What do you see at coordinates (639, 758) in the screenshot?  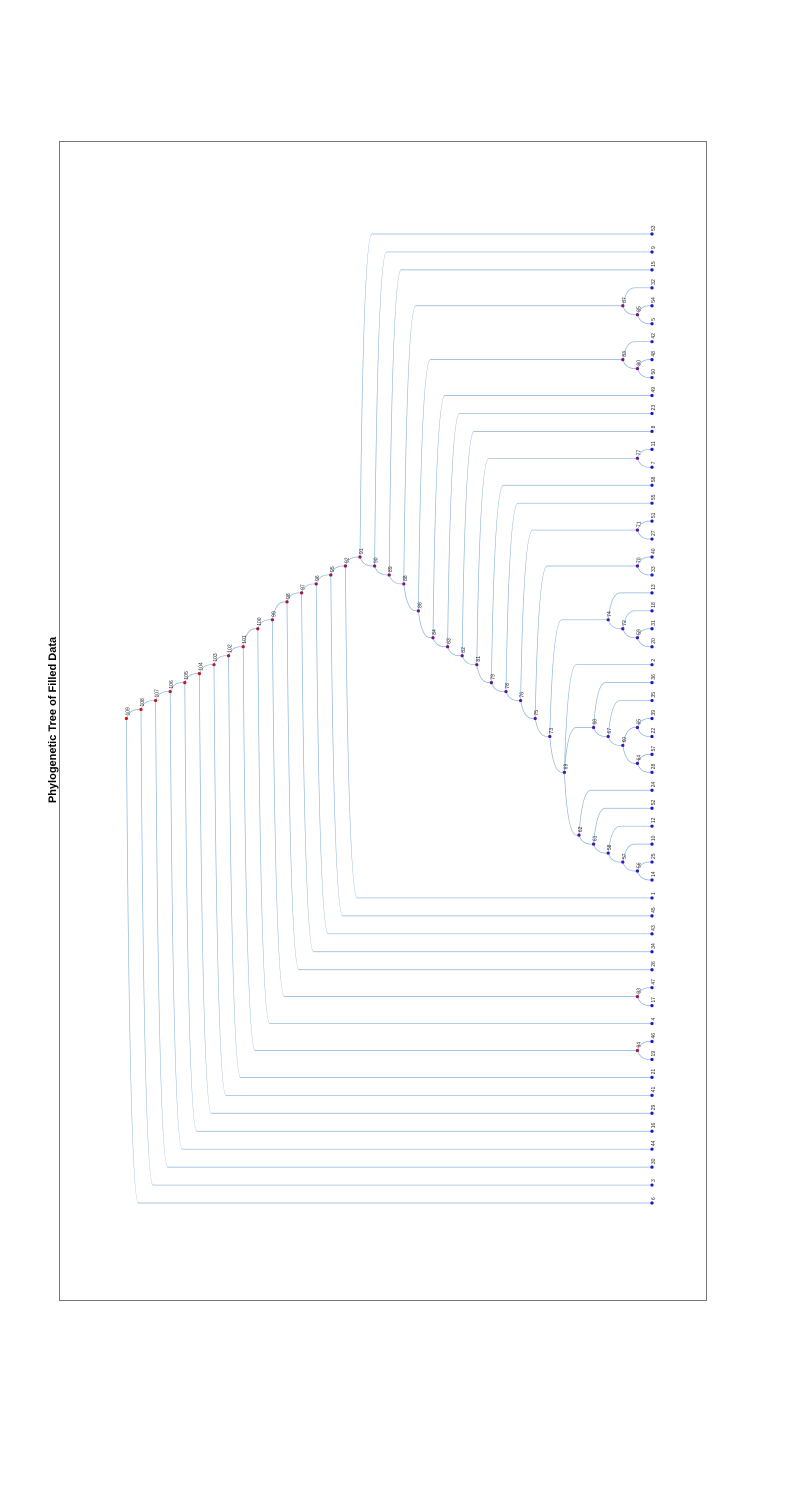 I see `node-label: 64` at bounding box center [639, 758].